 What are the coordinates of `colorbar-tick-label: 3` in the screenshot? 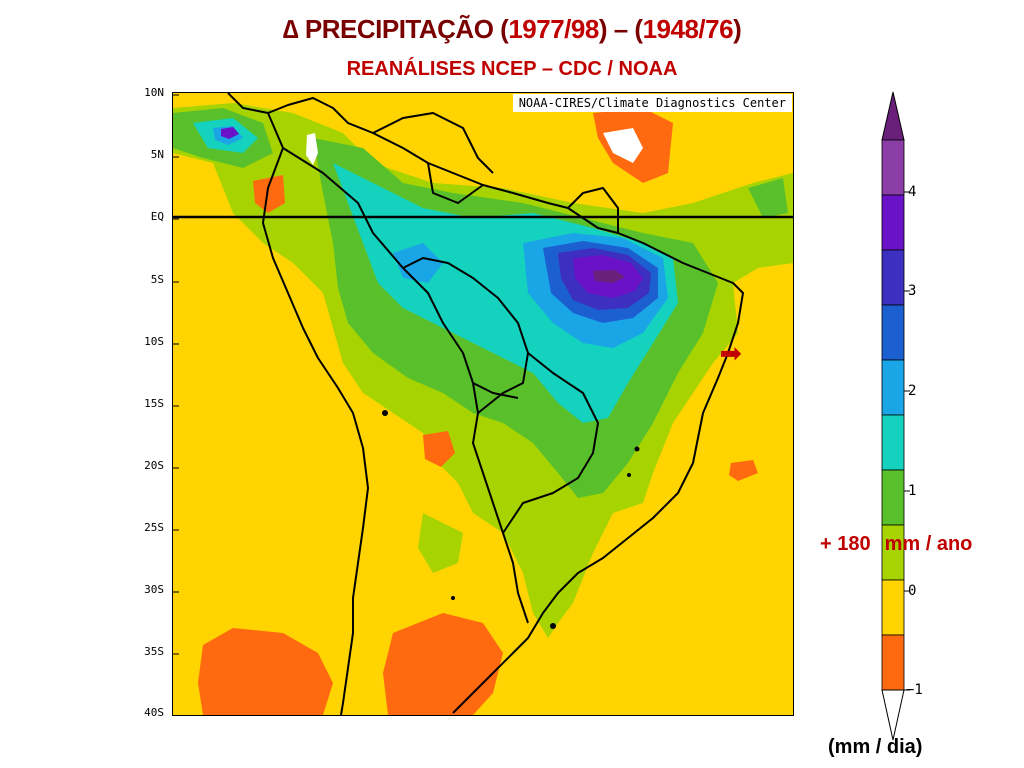 It's located at (912, 291).